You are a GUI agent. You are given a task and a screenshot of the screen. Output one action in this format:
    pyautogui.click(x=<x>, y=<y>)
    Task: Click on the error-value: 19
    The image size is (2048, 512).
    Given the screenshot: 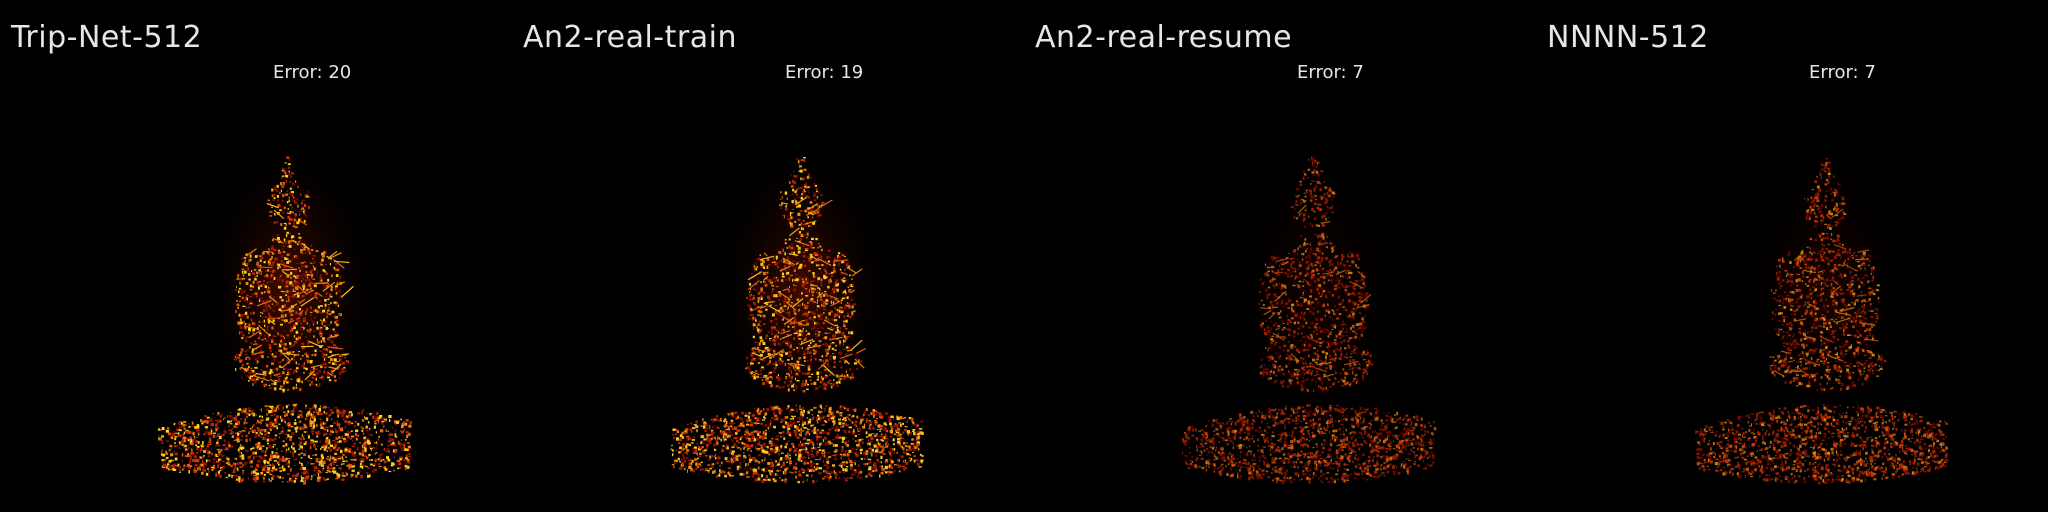 What is the action you would take?
    pyautogui.click(x=852, y=72)
    